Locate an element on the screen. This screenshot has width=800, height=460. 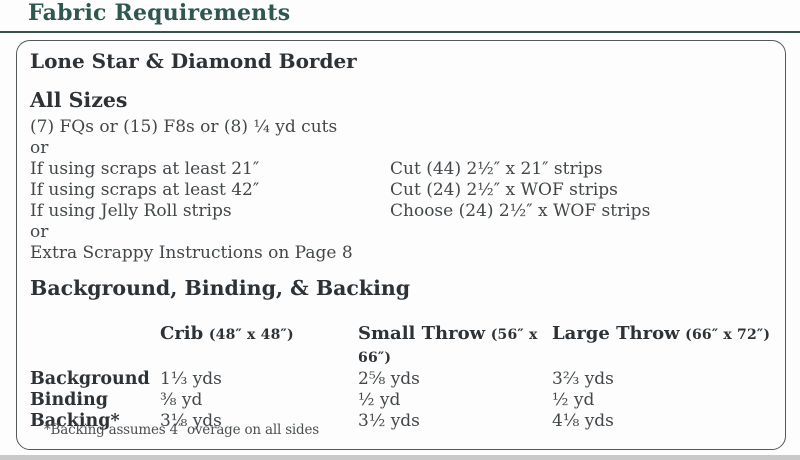
binding-small-throw-yardage: ½ yd is located at coordinates (379, 400).